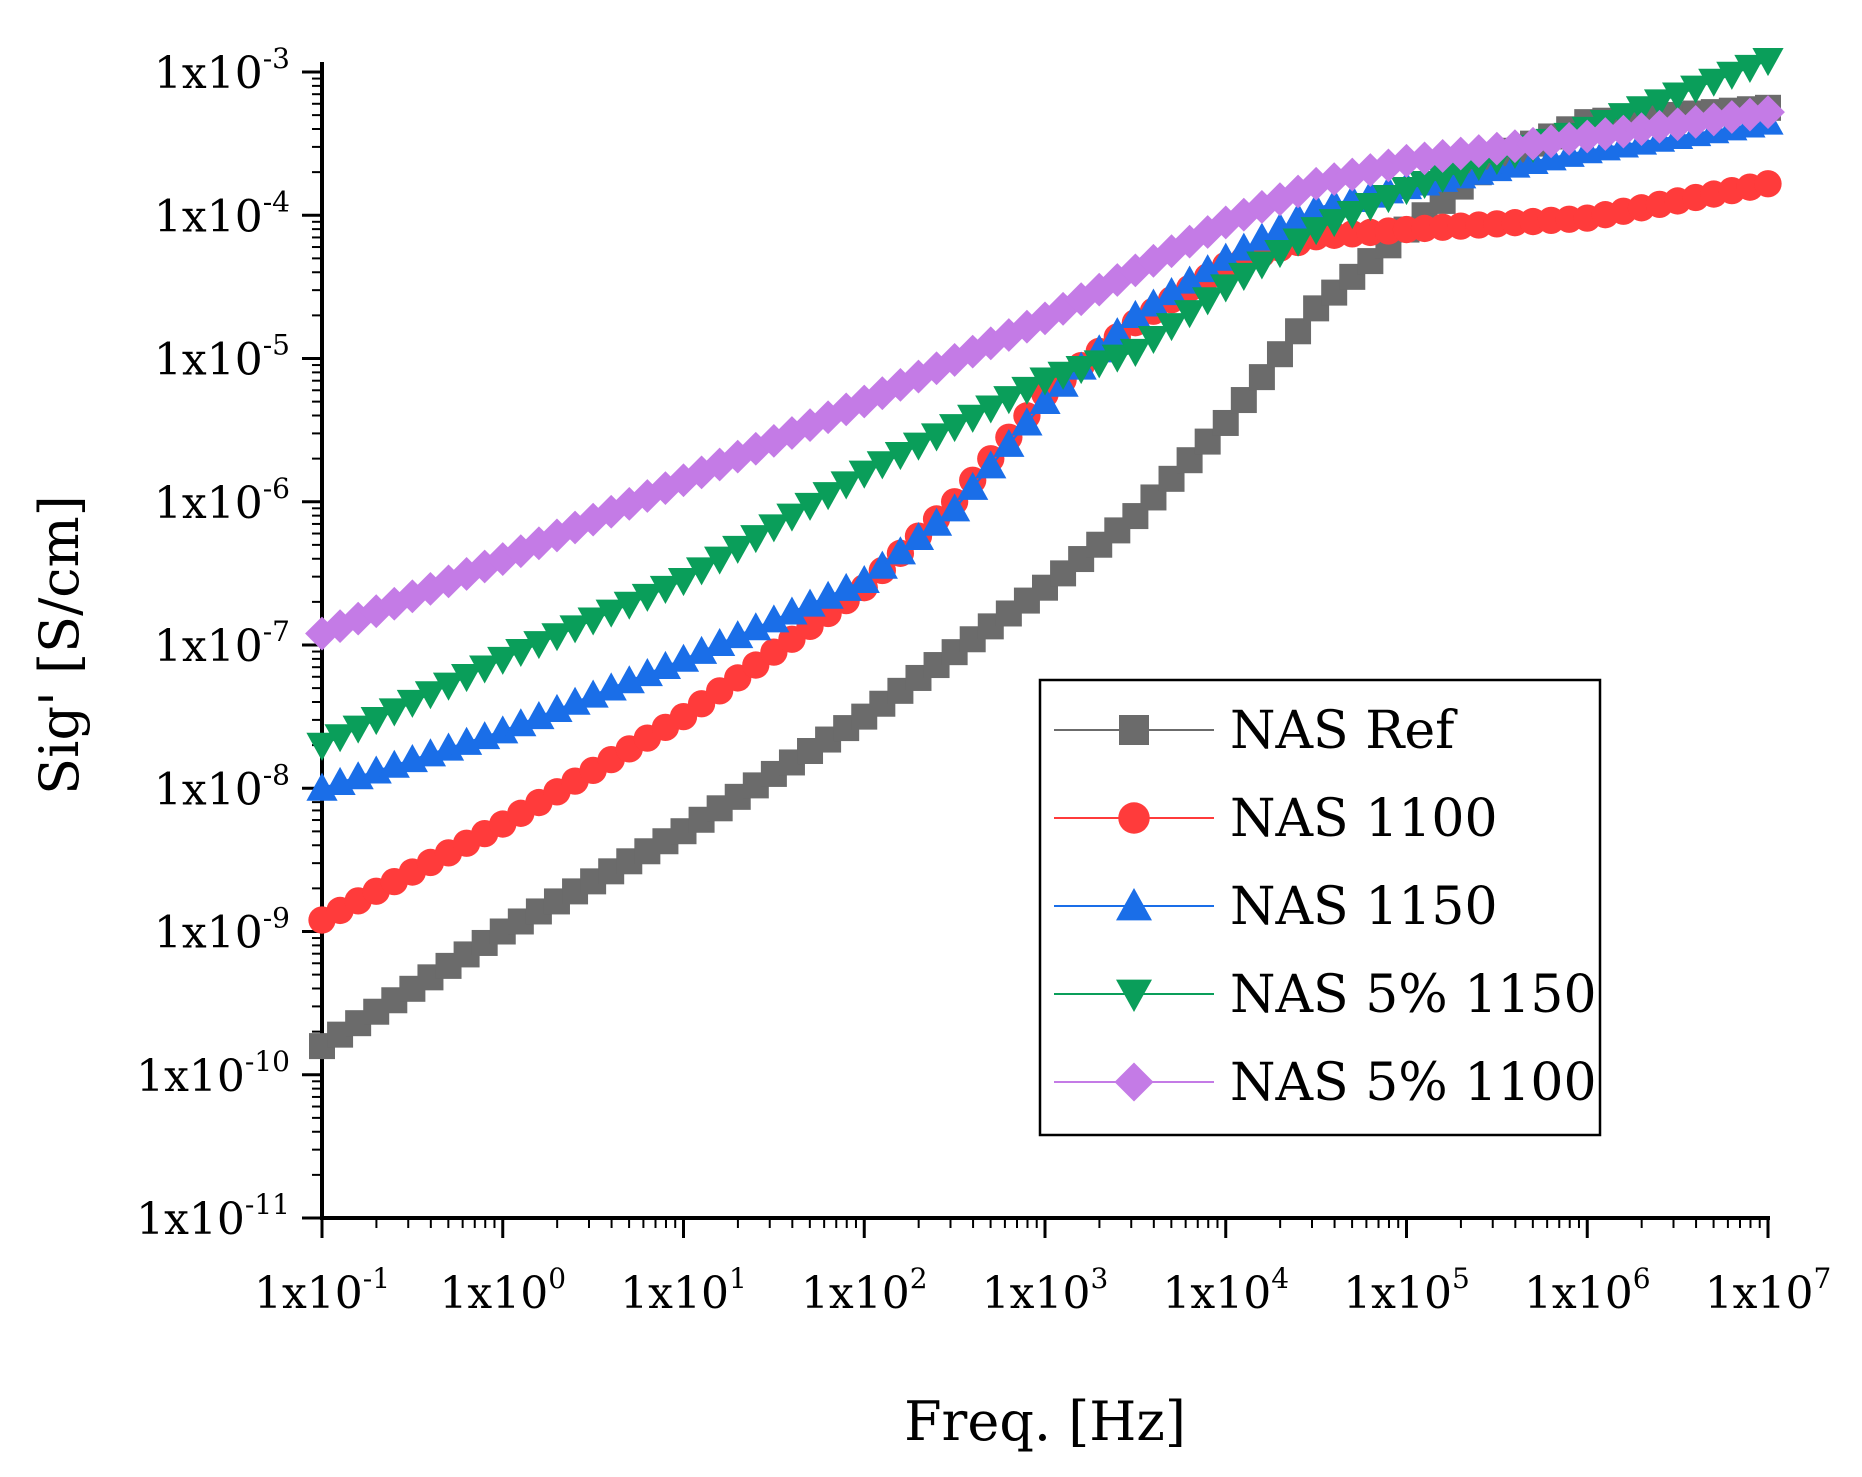  I want to click on x-tick-label: 1x102, so click(864, 1290).